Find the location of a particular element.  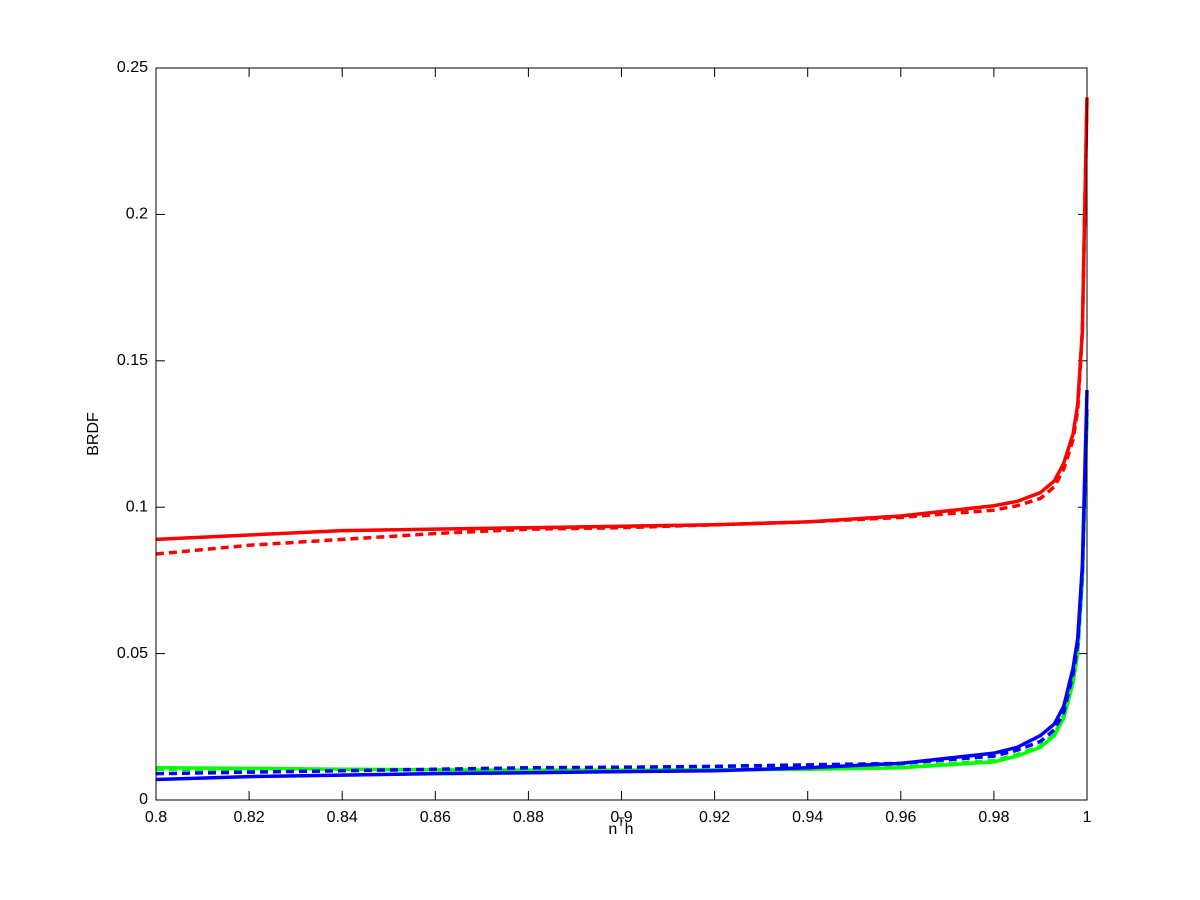

y-tick-label: 0.15 is located at coordinates (132, 360).